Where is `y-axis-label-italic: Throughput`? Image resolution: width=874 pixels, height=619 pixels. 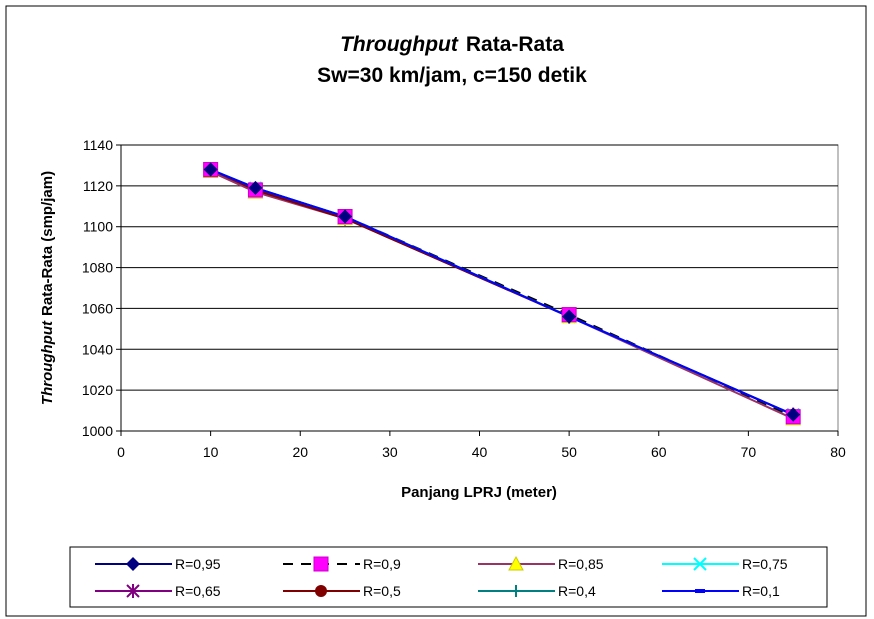
y-axis-label-italic: Throughput is located at coordinates (47, 362).